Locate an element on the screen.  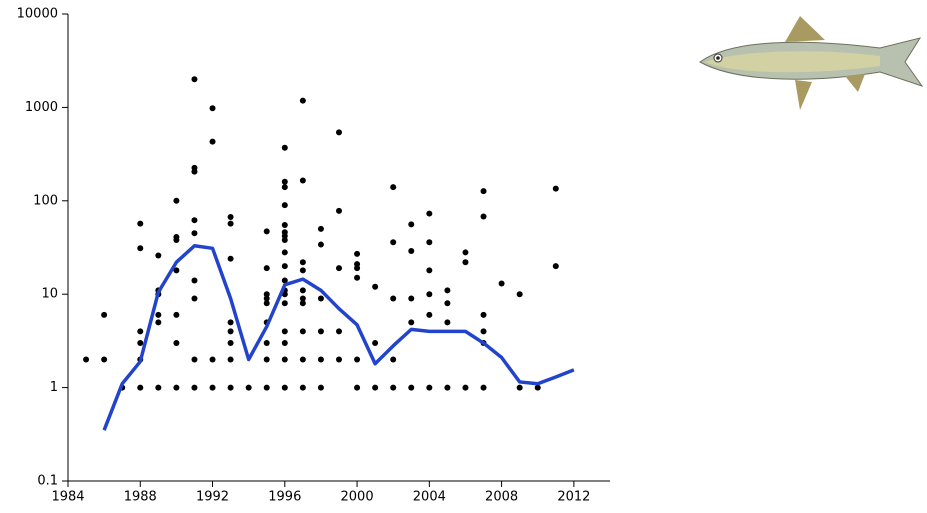
y-tick-label: 0.1 is located at coordinates (47, 481).